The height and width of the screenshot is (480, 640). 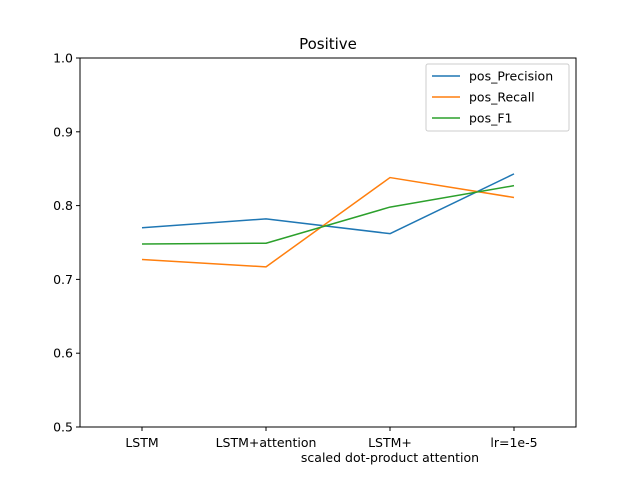 What do you see at coordinates (502, 97) in the screenshot?
I see `legend-label: pos_Recall` at bounding box center [502, 97].